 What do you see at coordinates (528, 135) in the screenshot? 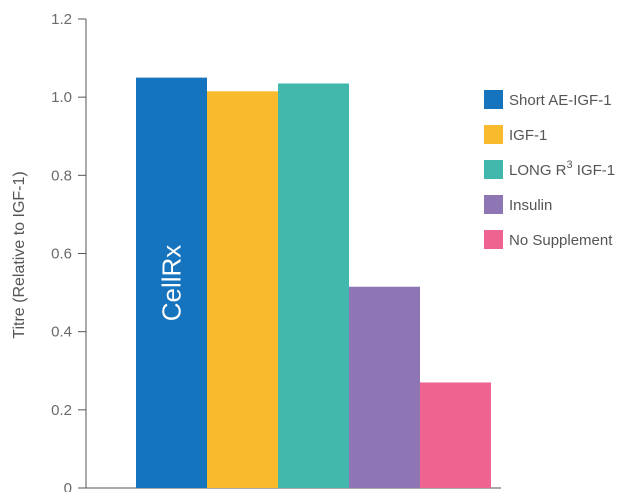
I see `legend-label: IGF-1` at bounding box center [528, 135].